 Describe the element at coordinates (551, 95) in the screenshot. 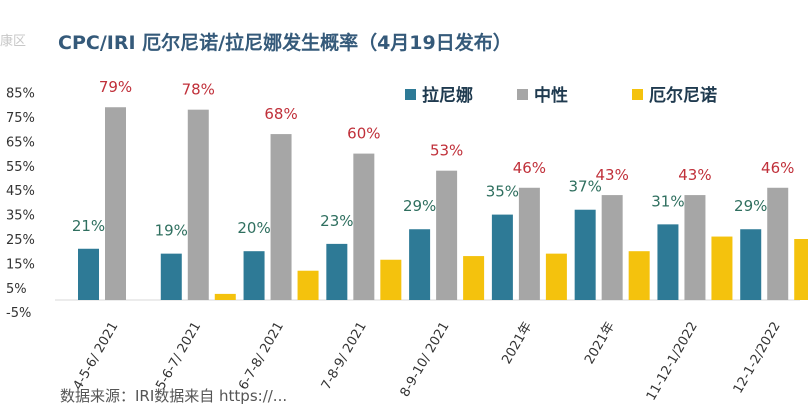

I see `legend-label: 中性` at that location.